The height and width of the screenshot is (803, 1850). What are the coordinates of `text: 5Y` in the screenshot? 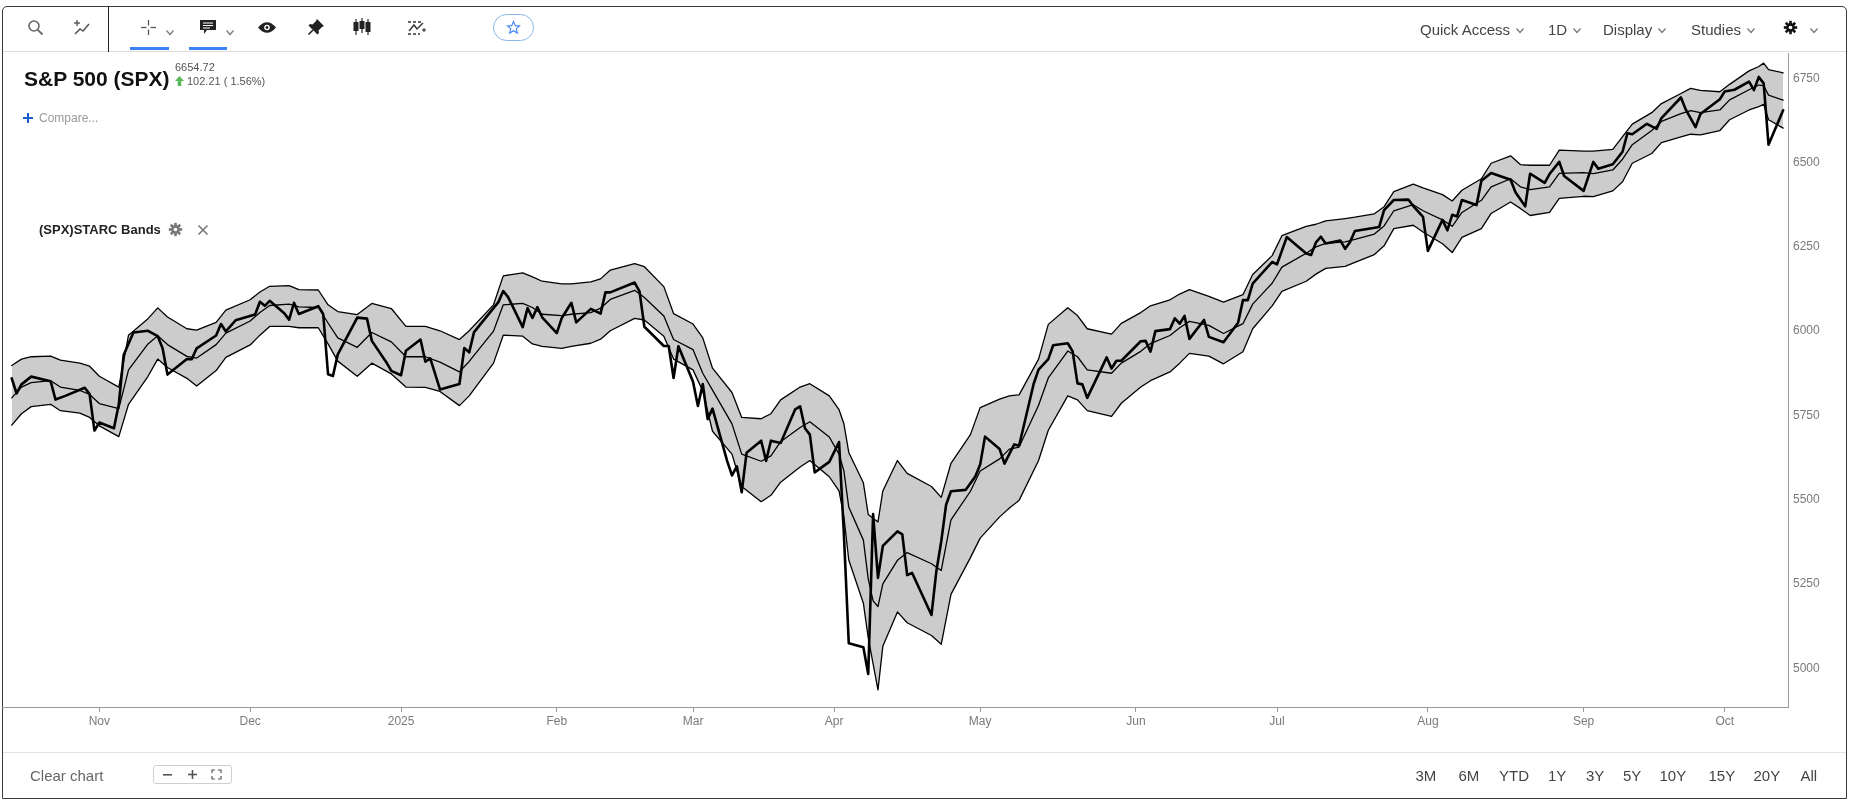 It's located at (1632, 775).